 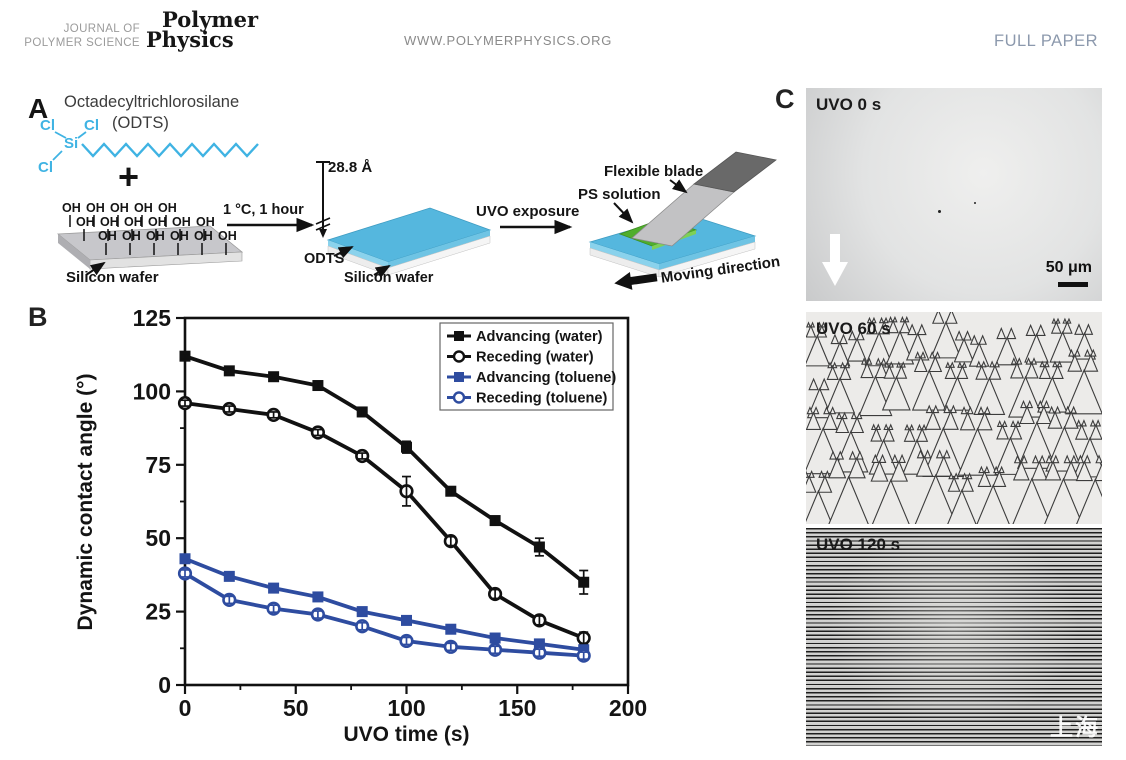 I want to click on y-tick-label: 75, so click(x=158, y=465).